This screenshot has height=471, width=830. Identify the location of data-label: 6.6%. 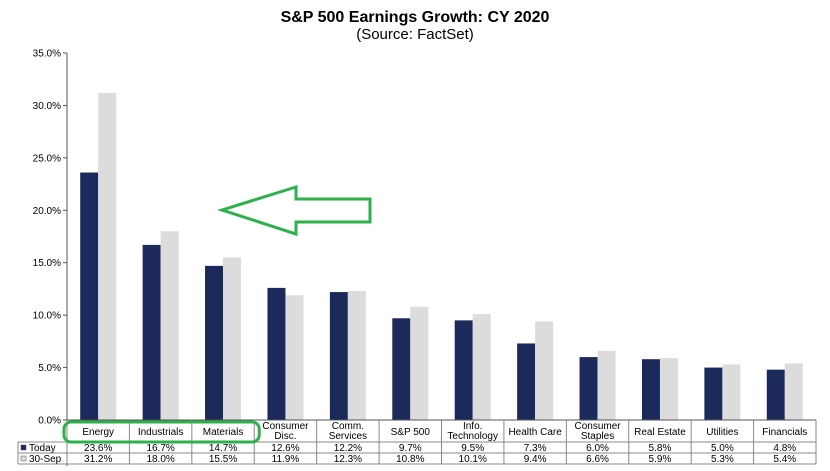
(597, 459).